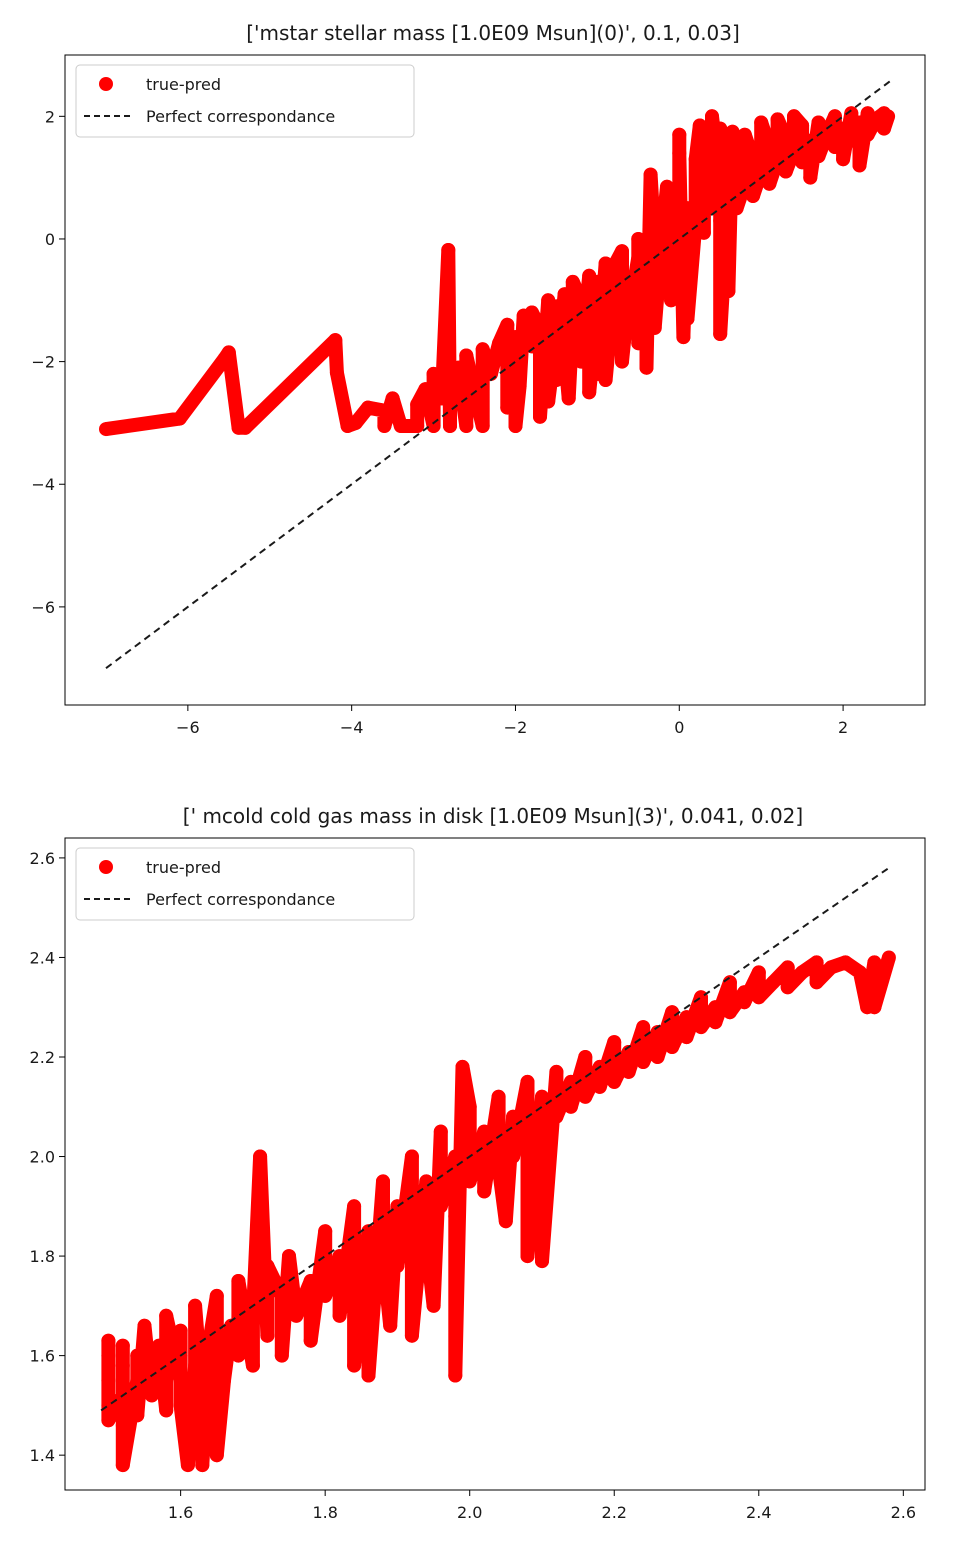 The width and height of the screenshot is (958, 1552). Describe the element at coordinates (352, 727) in the screenshot. I see `x-tick-label: −4` at that location.